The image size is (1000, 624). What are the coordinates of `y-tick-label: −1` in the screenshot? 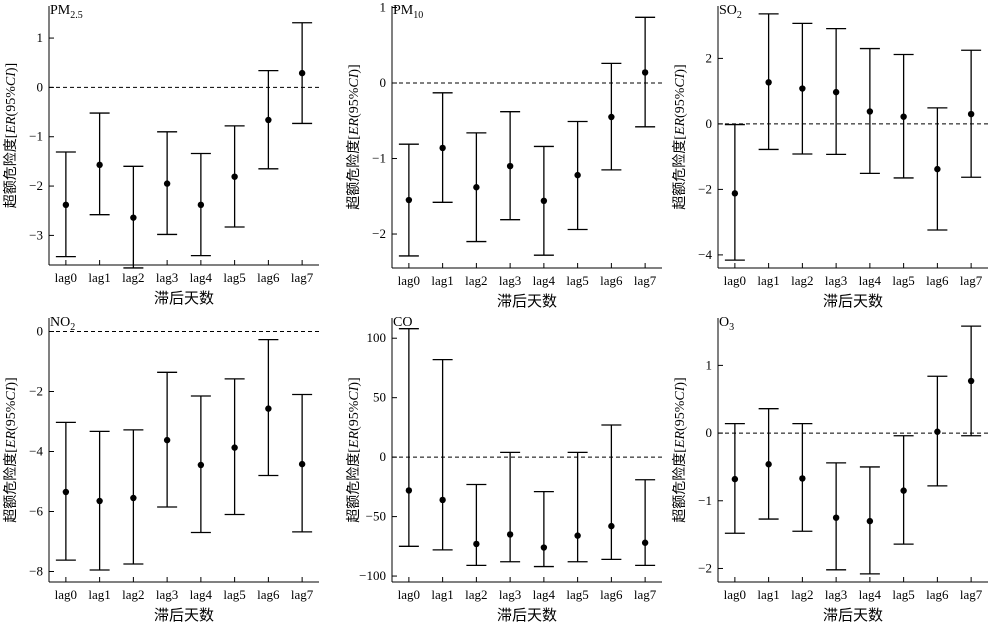 It's located at (36, 136).